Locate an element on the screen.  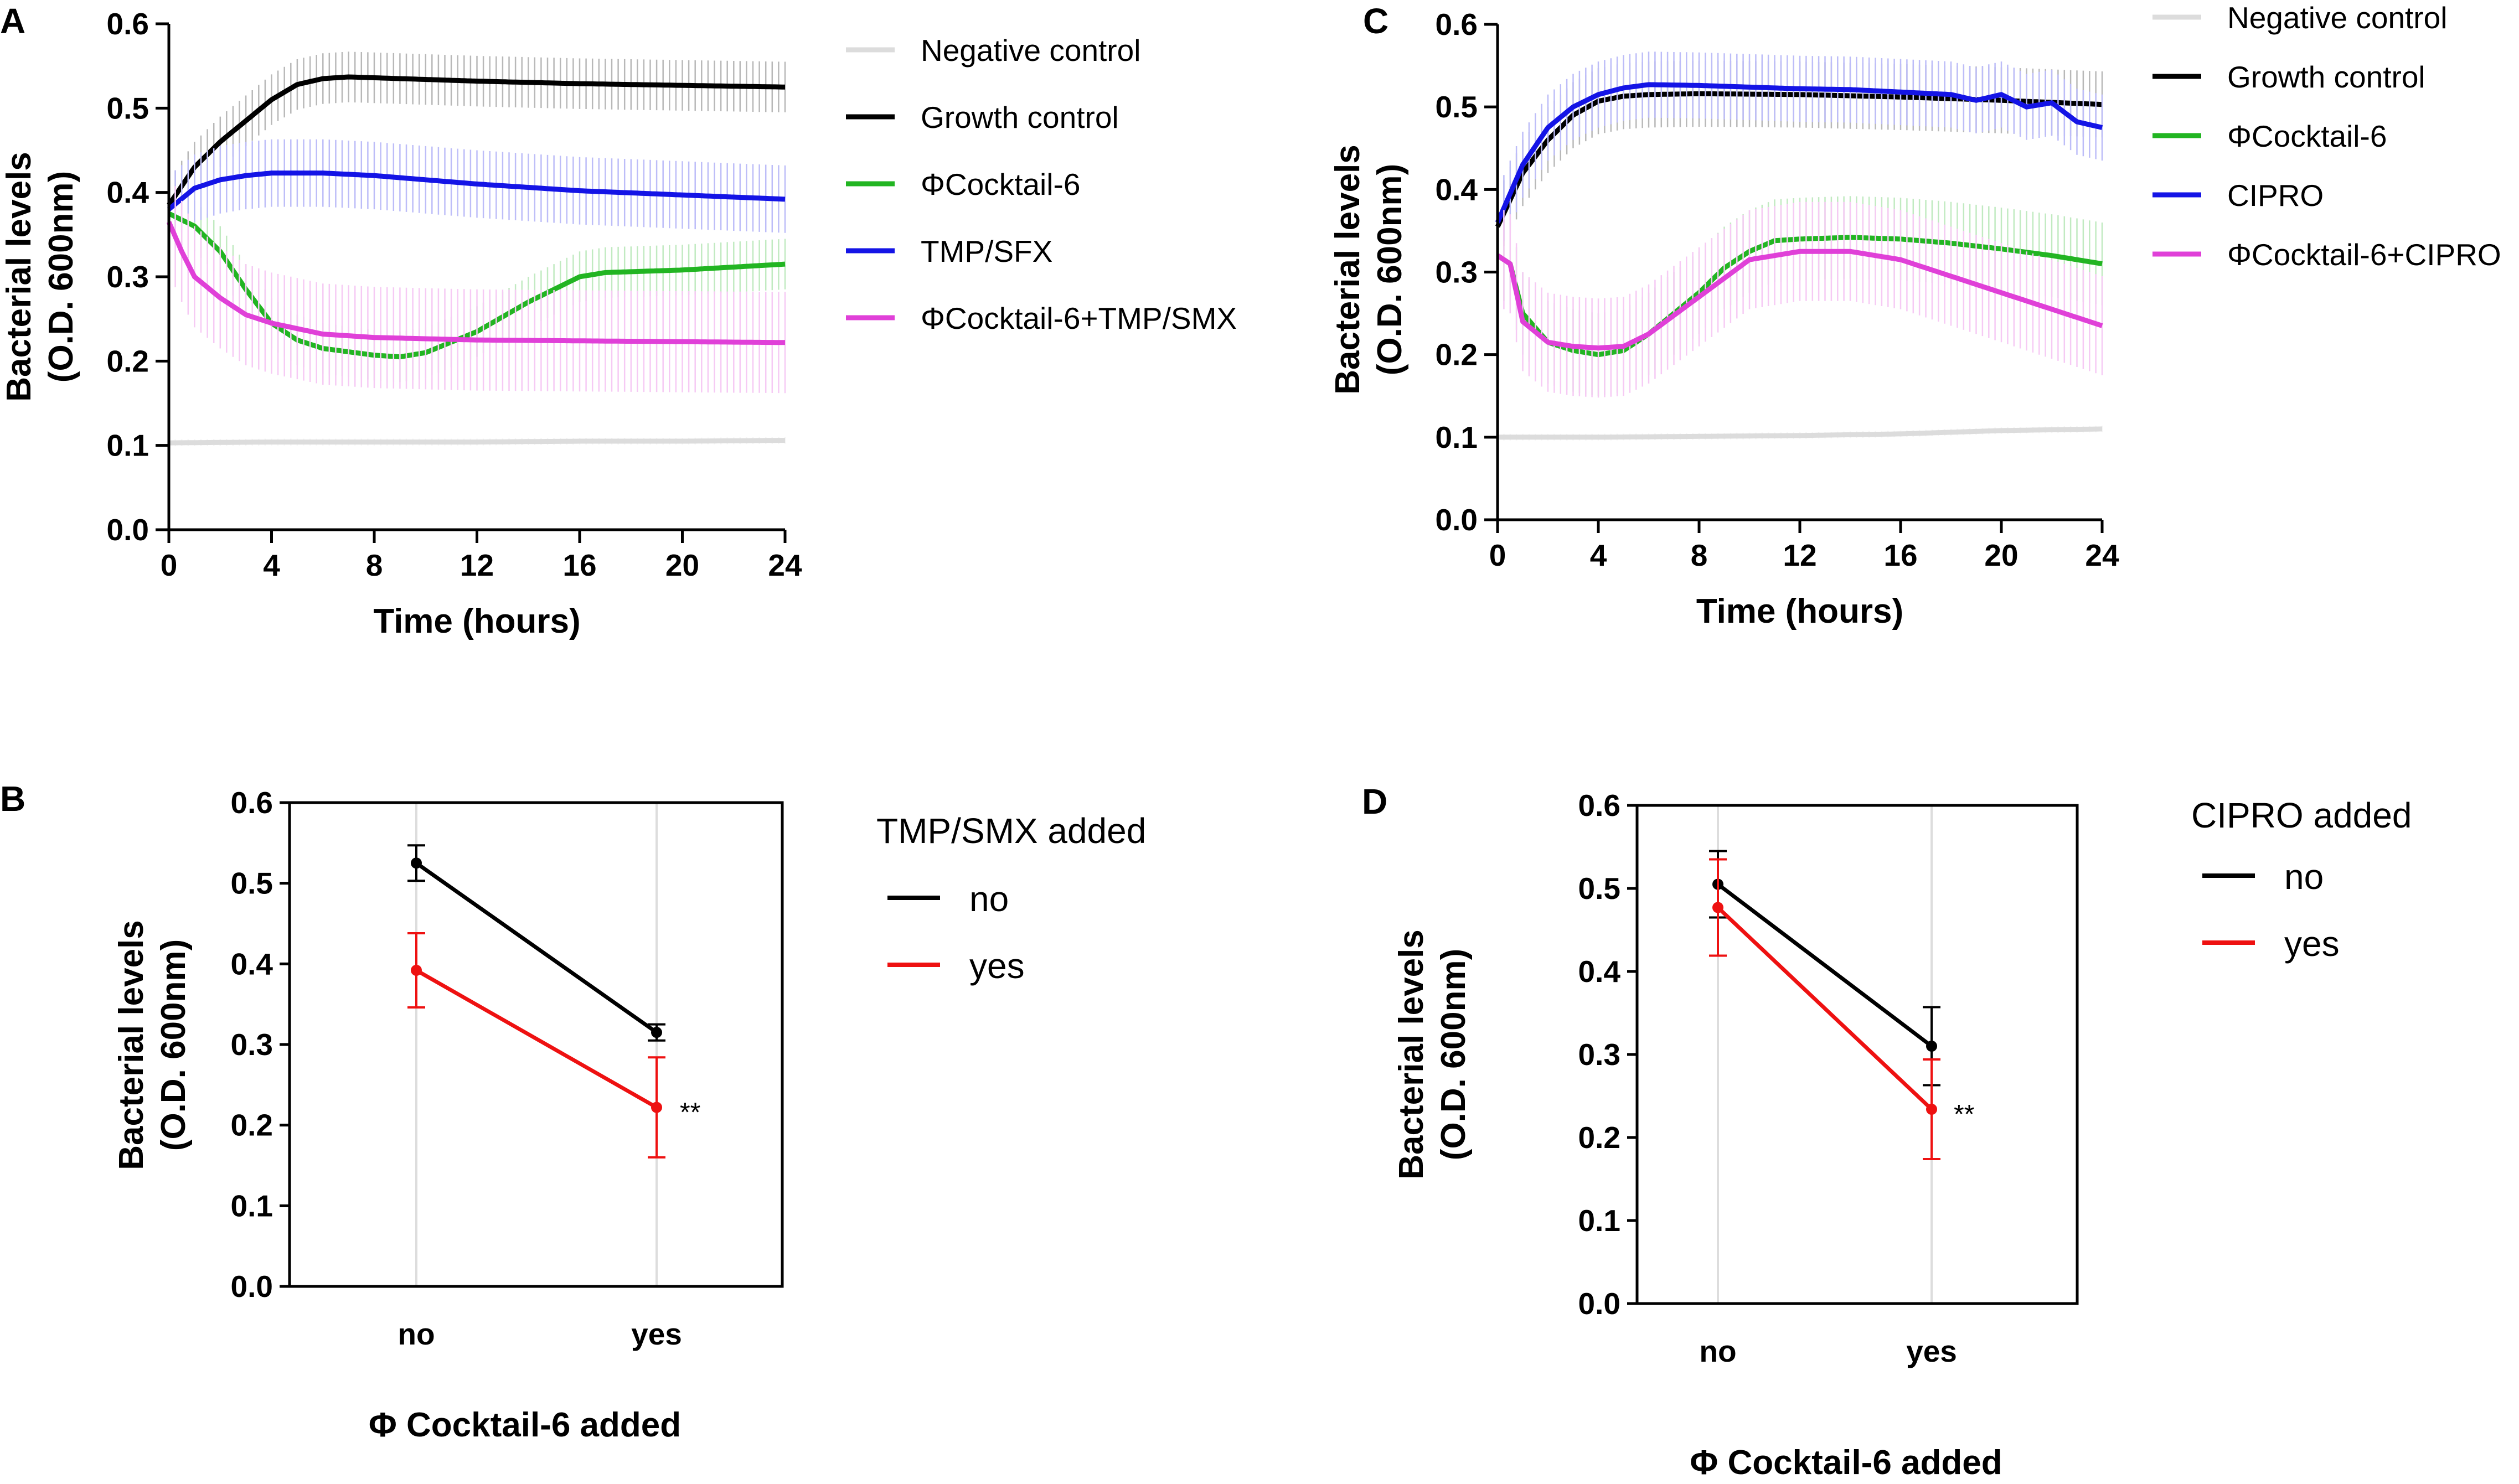
error-band is located at coordinates (1800, 299).